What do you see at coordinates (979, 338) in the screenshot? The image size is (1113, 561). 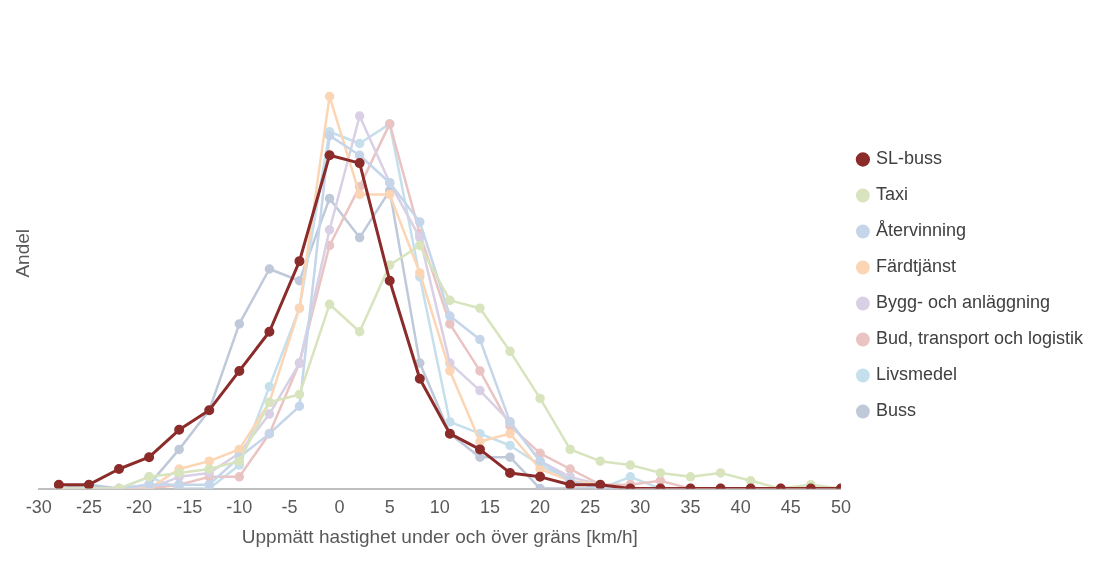 I see `legend-label: Bud, transport och logistik` at bounding box center [979, 338].